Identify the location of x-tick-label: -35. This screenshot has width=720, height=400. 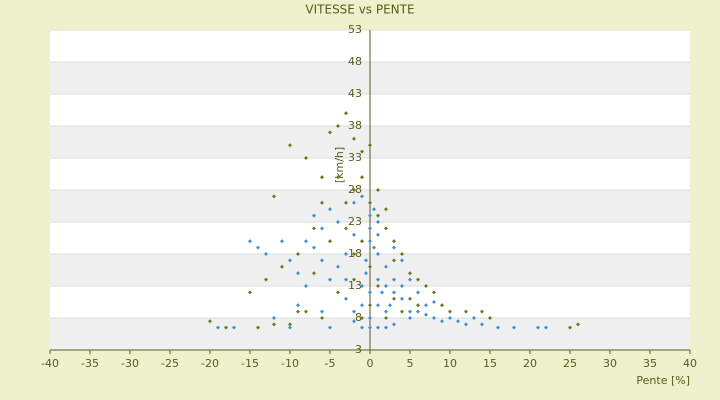
(90, 363).